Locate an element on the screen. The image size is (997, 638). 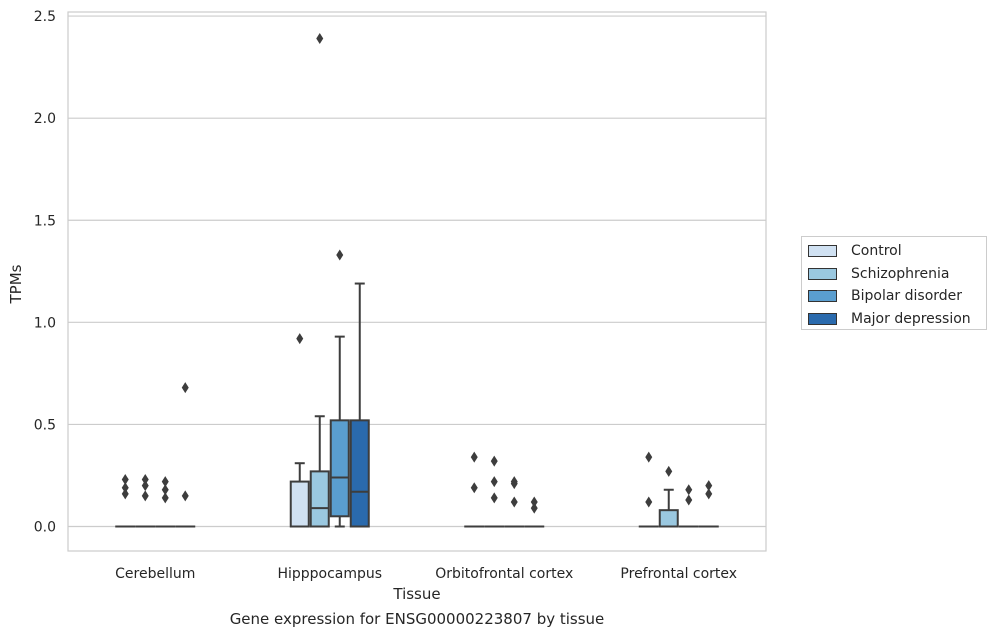
y-tick-label: 0.5 is located at coordinates (45, 425).